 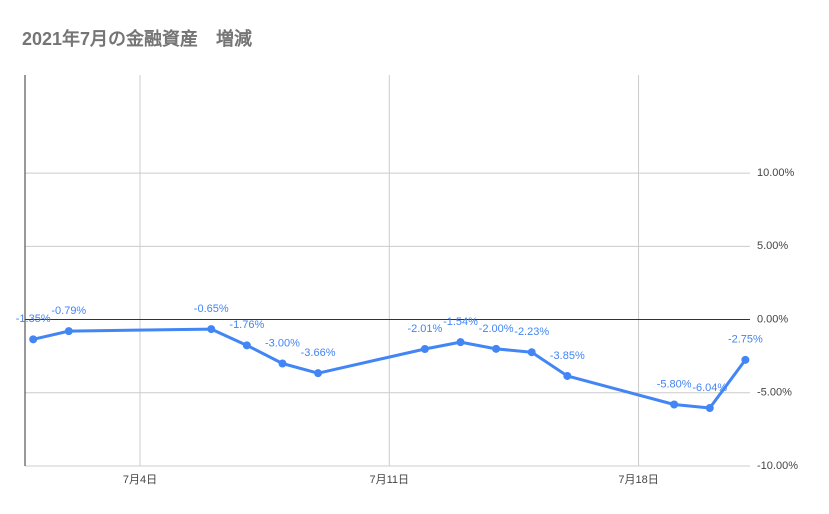 I want to click on y-tick-label: 10.00%, so click(x=776, y=173).